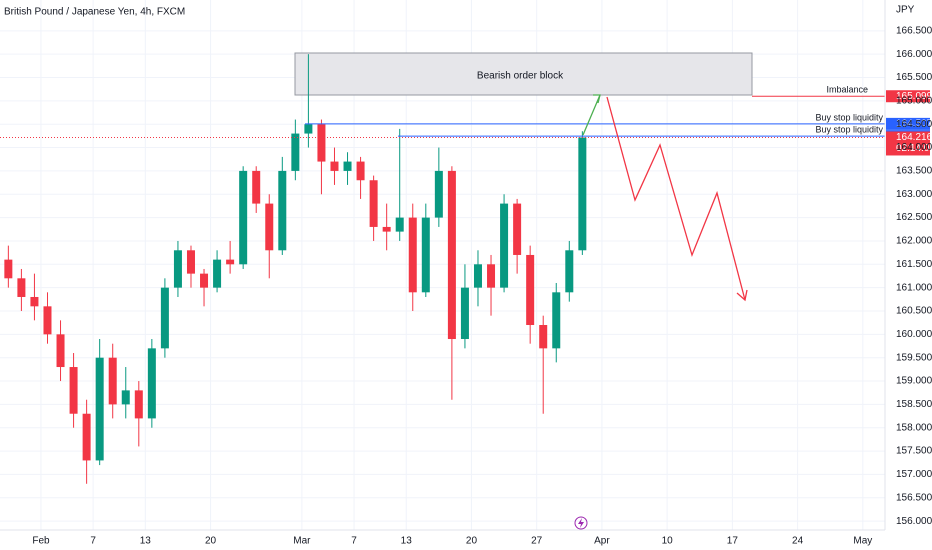 This screenshot has height=550, width=932. What do you see at coordinates (914, 427) in the screenshot?
I see `y-tick-label: 158.000` at bounding box center [914, 427].